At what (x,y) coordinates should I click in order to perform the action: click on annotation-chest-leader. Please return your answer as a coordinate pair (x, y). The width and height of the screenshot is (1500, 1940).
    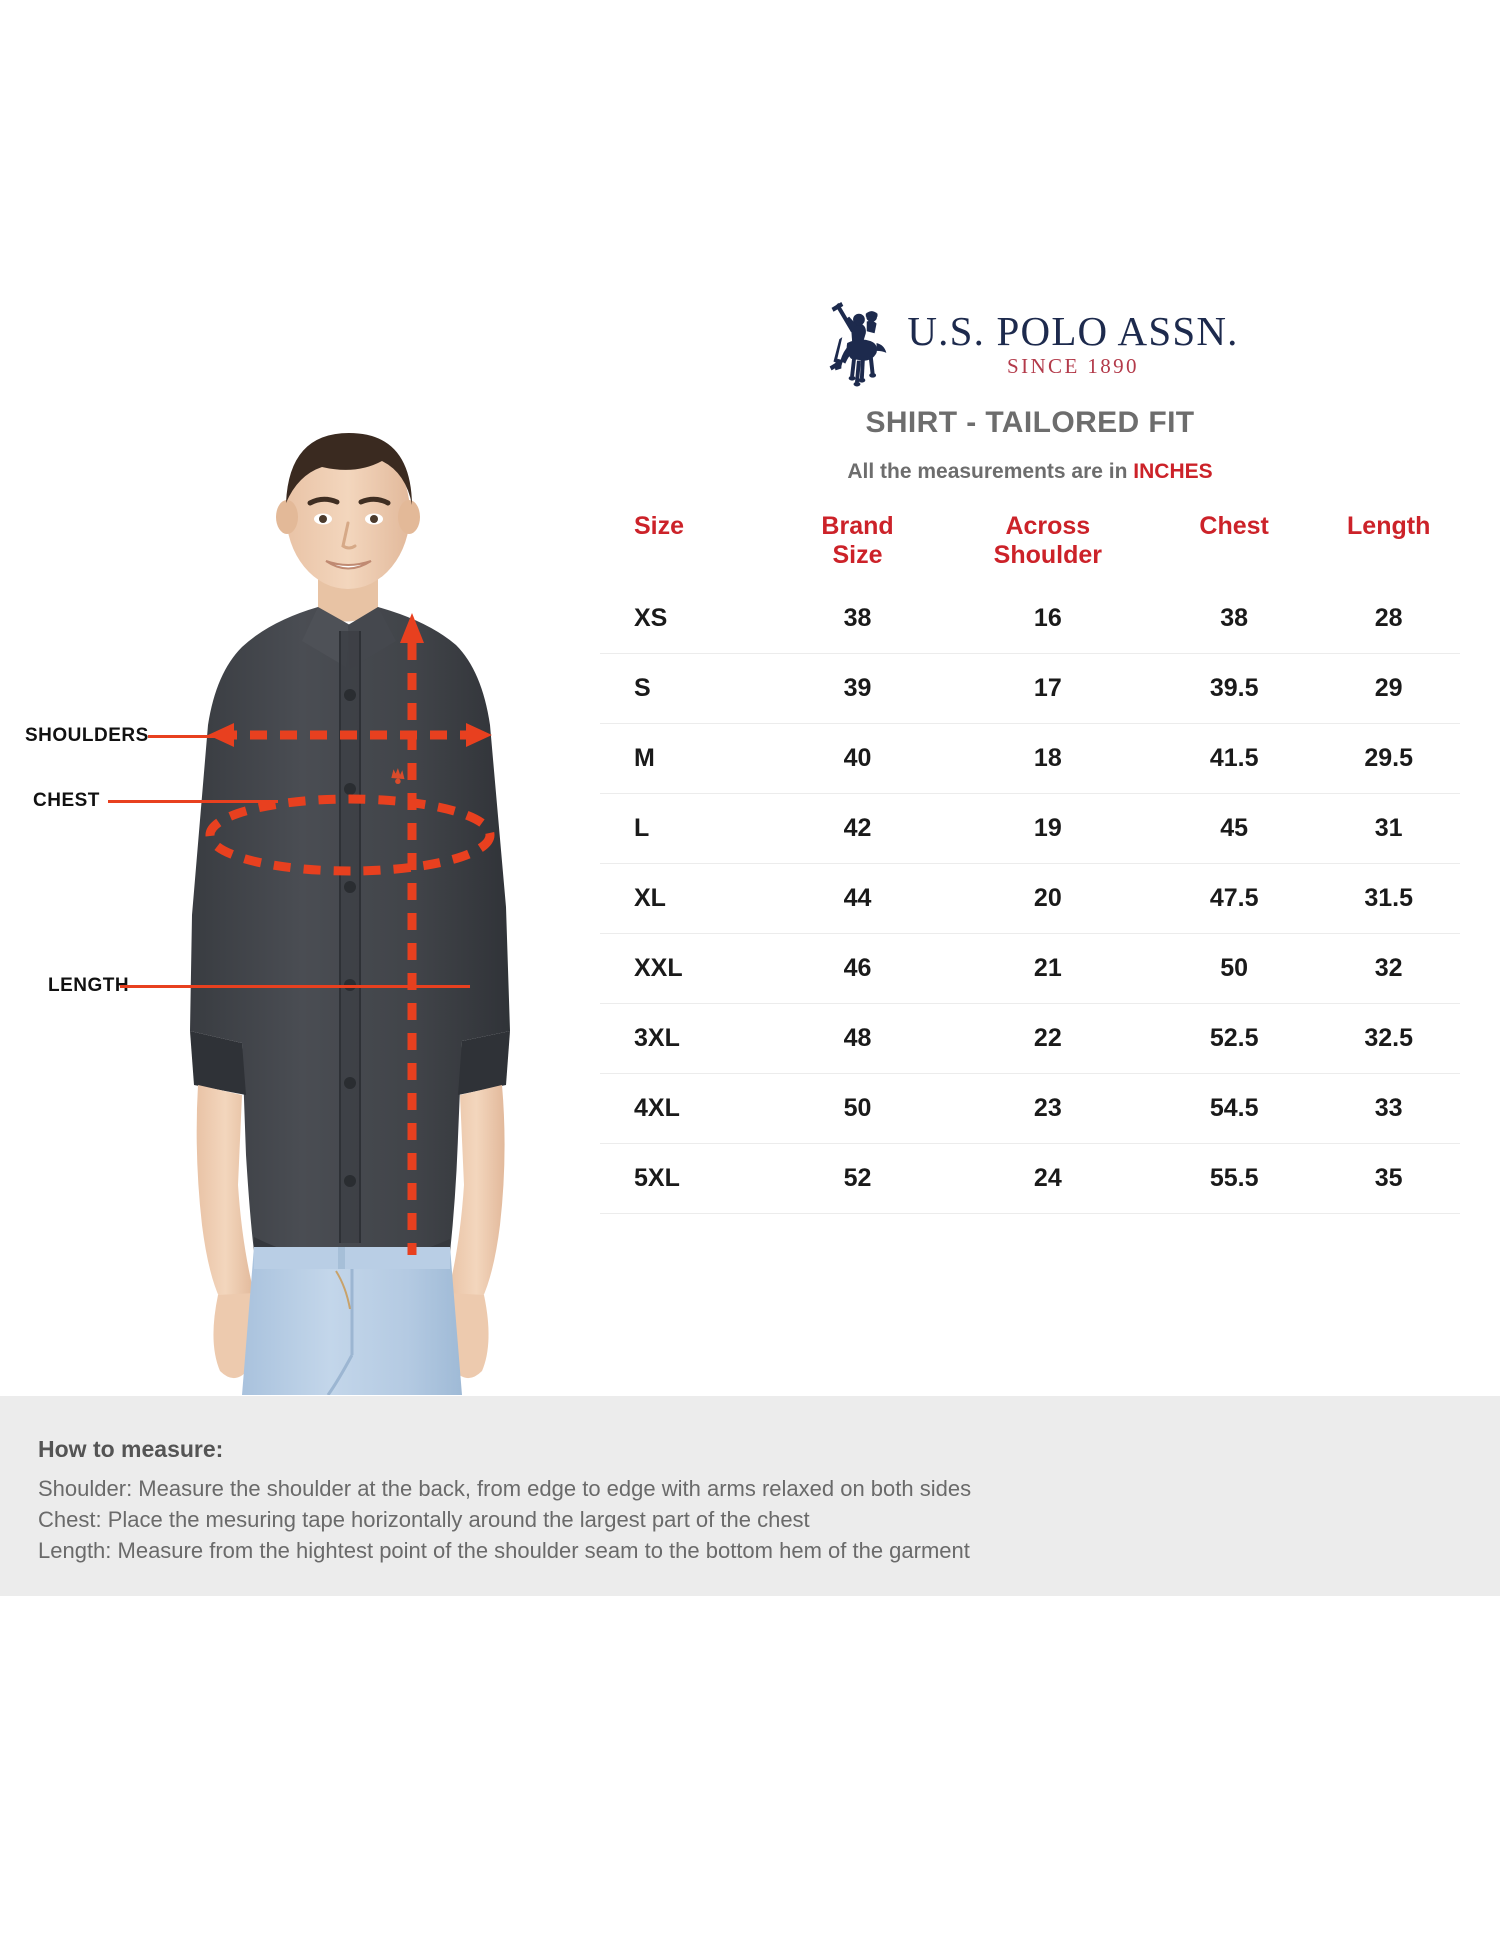
    Looking at the image, I should click on (193, 801).